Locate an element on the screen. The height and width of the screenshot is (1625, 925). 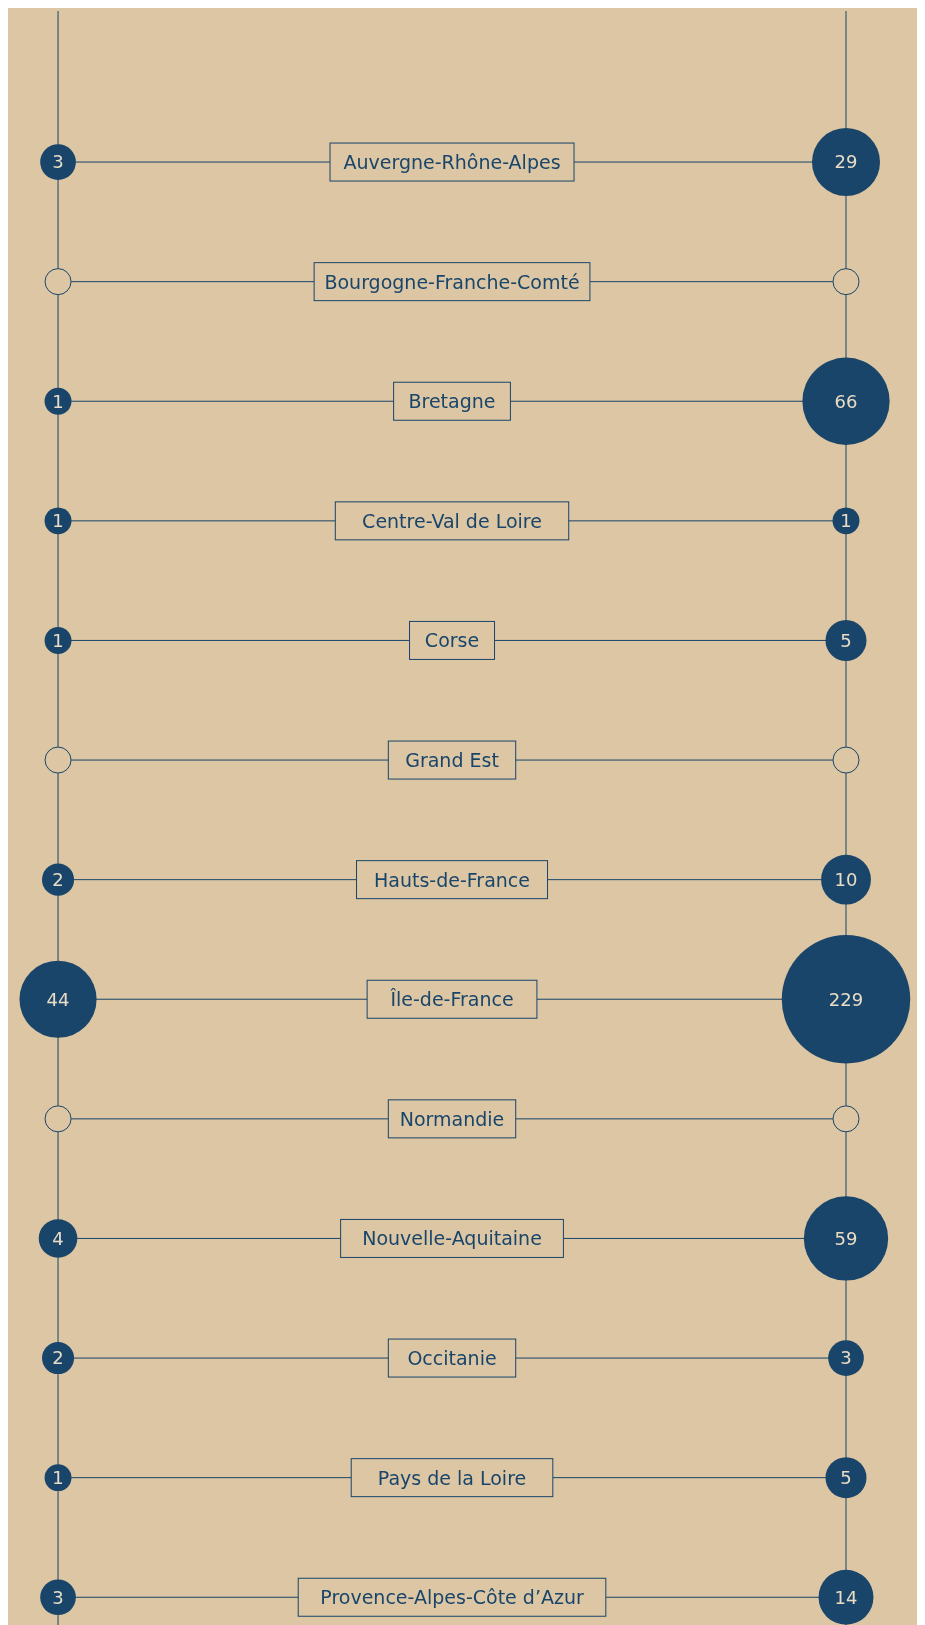
category-label: Grand Est is located at coordinates (452, 760).